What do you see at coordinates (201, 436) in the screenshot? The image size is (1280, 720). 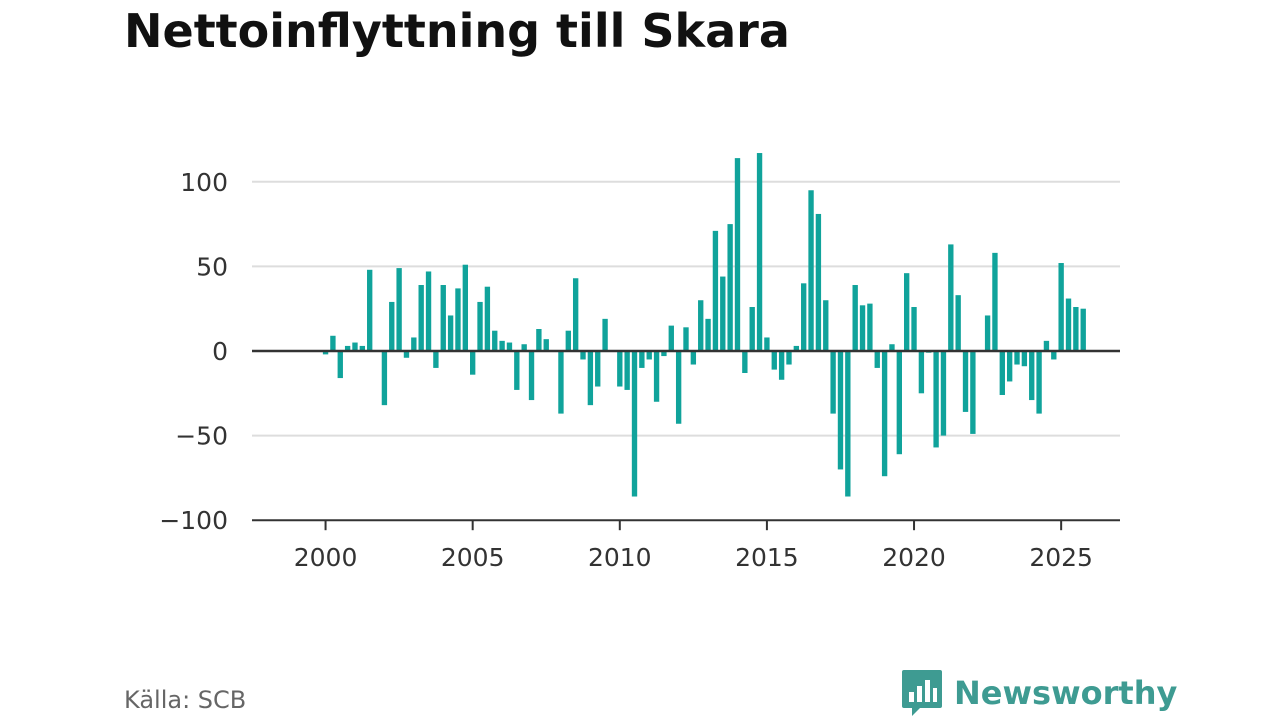 I see `y-tick-label: −50` at bounding box center [201, 436].